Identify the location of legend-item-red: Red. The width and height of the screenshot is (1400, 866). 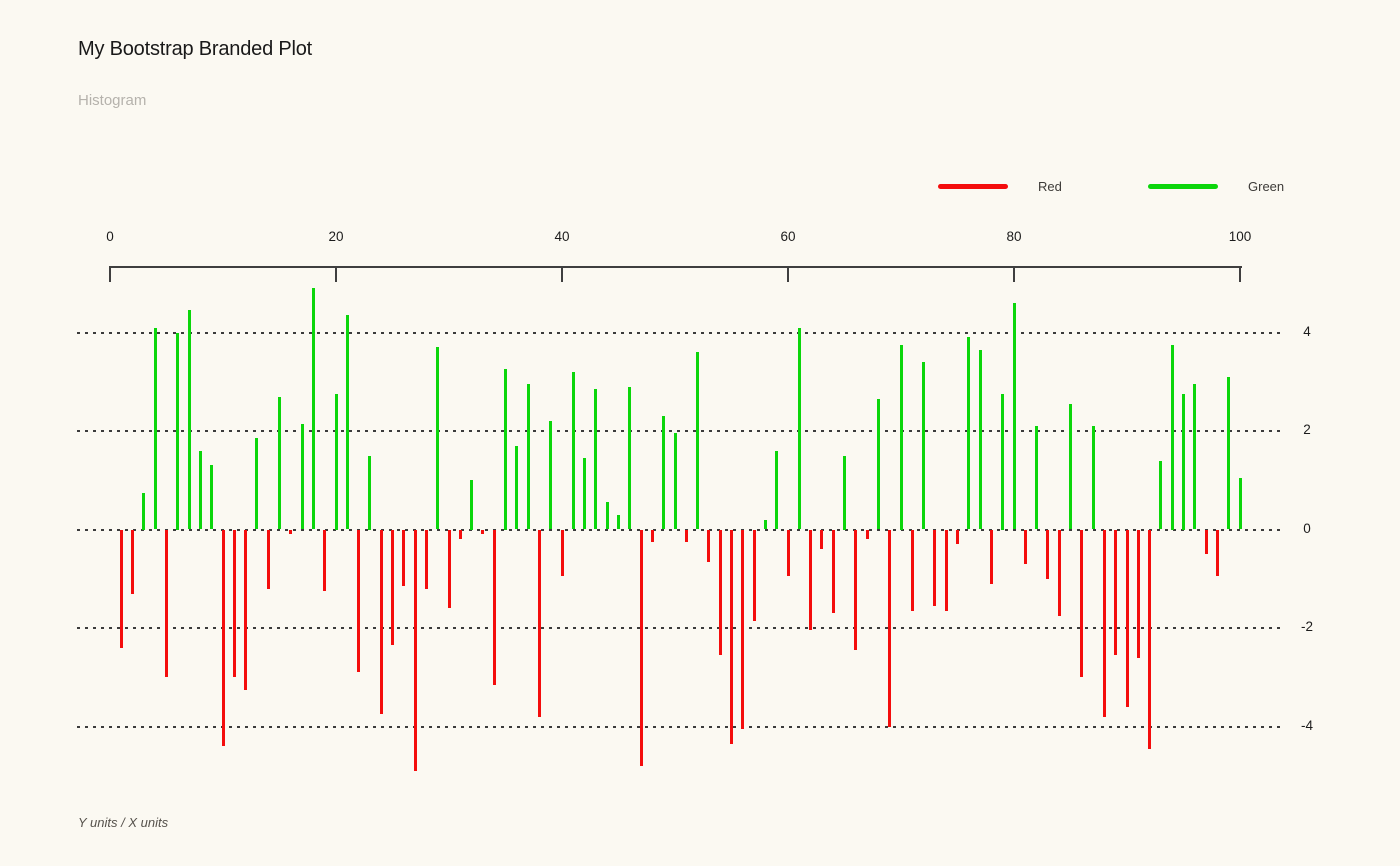
(1000, 186).